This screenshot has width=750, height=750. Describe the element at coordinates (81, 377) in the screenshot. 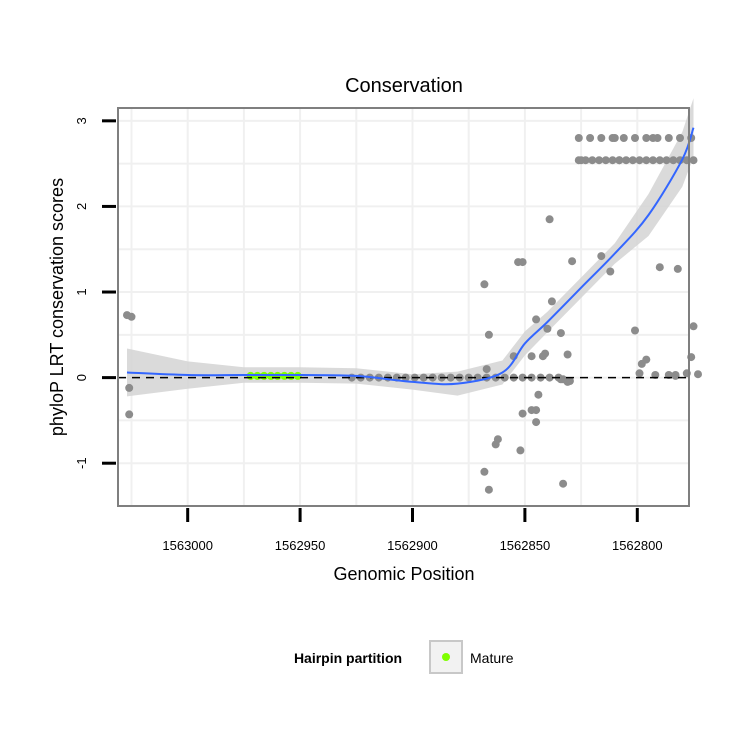

I see `y-tick-label: 0` at that location.